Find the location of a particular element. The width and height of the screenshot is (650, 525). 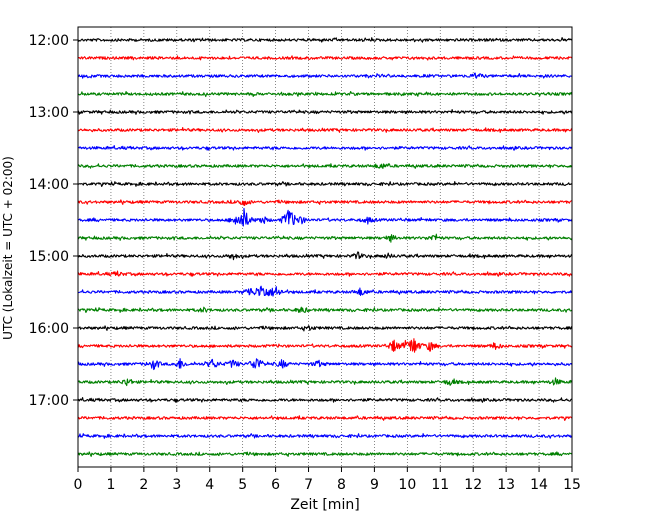

x-tick-label: 4 is located at coordinates (209, 485).